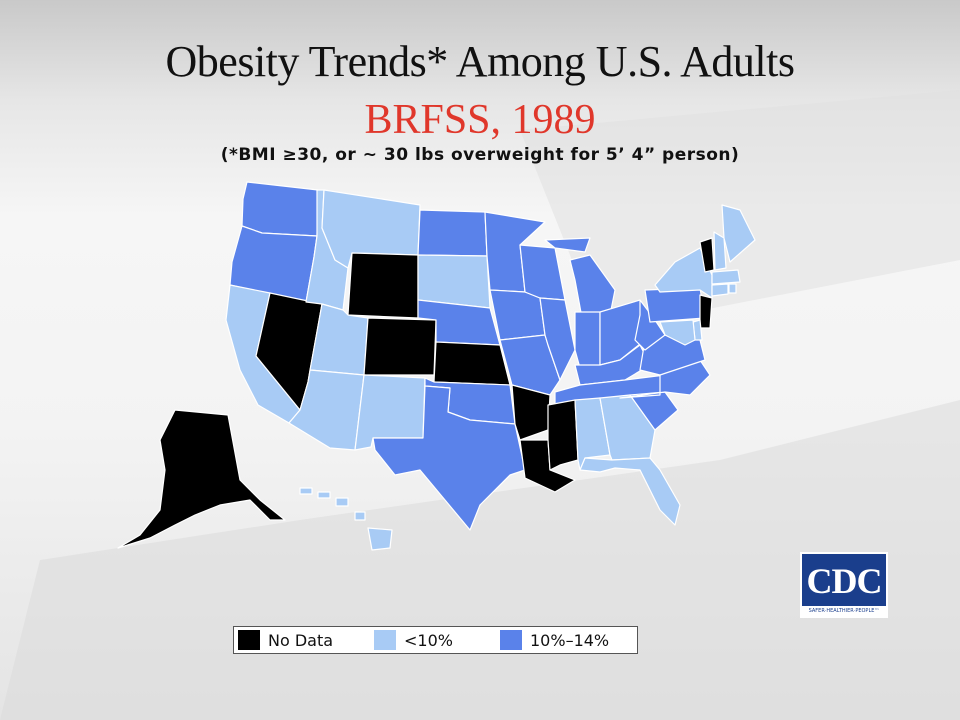 This screenshot has height=720, width=960. What do you see at coordinates (428, 640) in the screenshot?
I see `legend-label-lt10: <10%` at bounding box center [428, 640].